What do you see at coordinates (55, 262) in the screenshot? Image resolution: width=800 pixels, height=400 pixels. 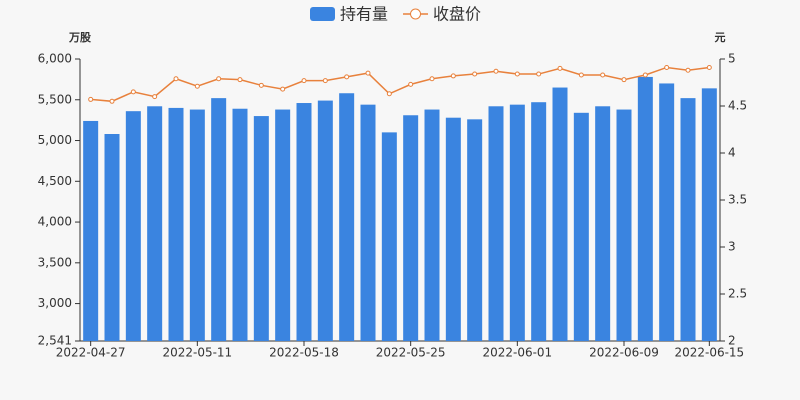 I see `y-tick-label: 3,500` at bounding box center [55, 262].